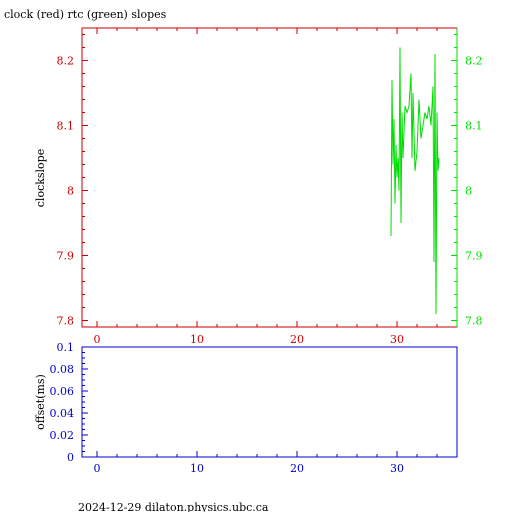 Image resolution: width=512 pixels, height=512 pixels. Describe the element at coordinates (66, 256) in the screenshot. I see `top-y-tick-label-left: 7.9` at that location.